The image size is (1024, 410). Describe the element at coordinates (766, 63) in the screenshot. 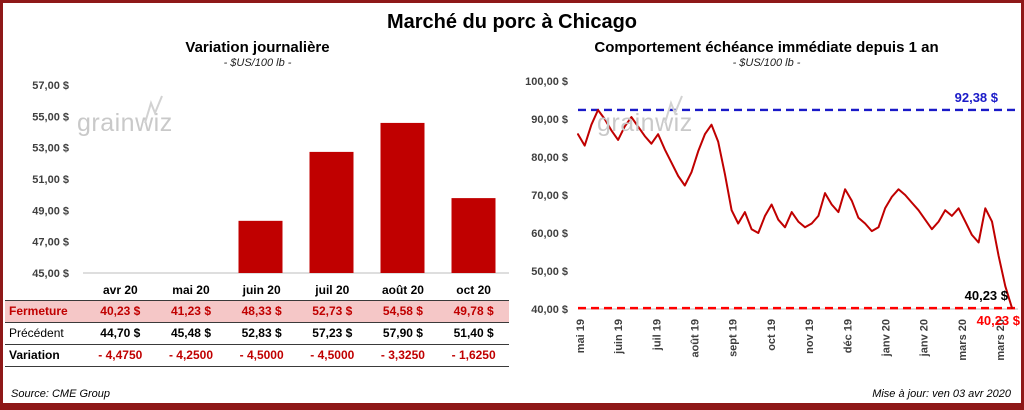

I see `line-chart-subtitle: - $US/100 lb -` at that location.